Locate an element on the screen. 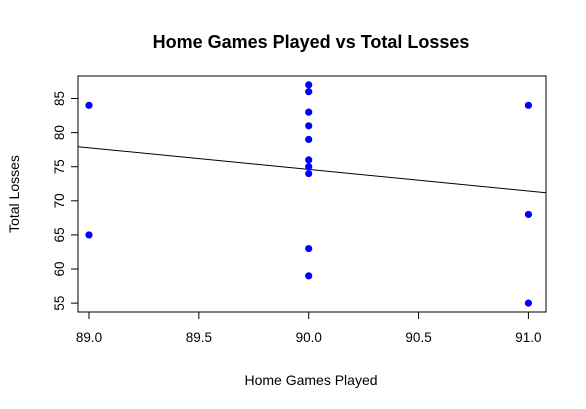 This screenshot has width=586, height=409. regression-line is located at coordinates (312, 170).